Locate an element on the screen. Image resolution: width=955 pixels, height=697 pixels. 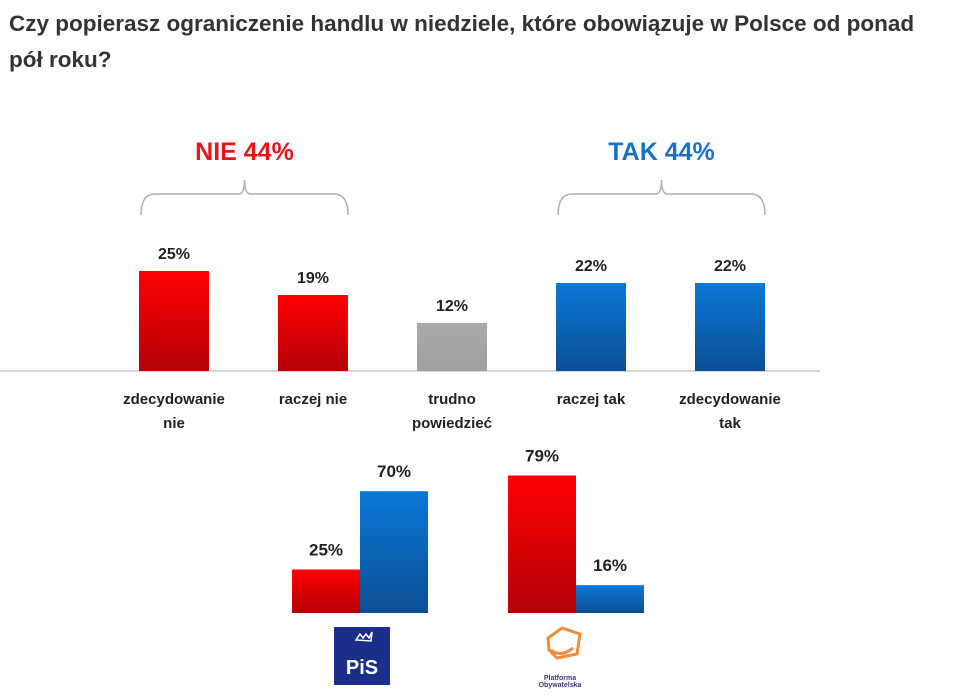
group-label: TAK 44% is located at coordinates (661, 152).